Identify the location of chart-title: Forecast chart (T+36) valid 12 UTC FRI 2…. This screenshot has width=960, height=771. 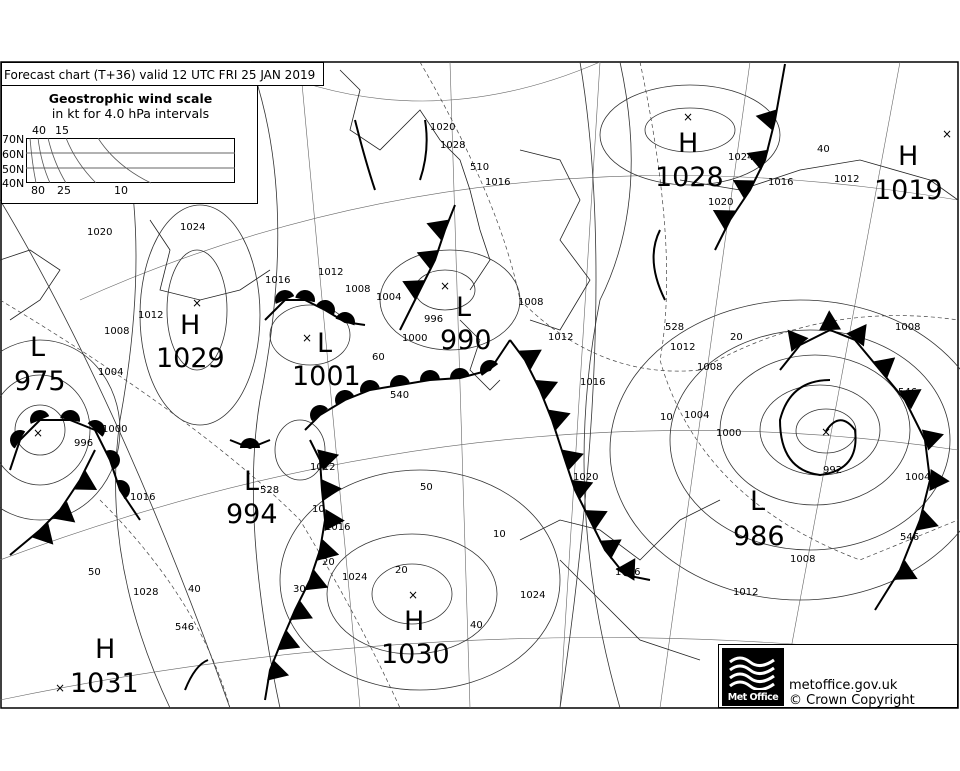
(162, 74).